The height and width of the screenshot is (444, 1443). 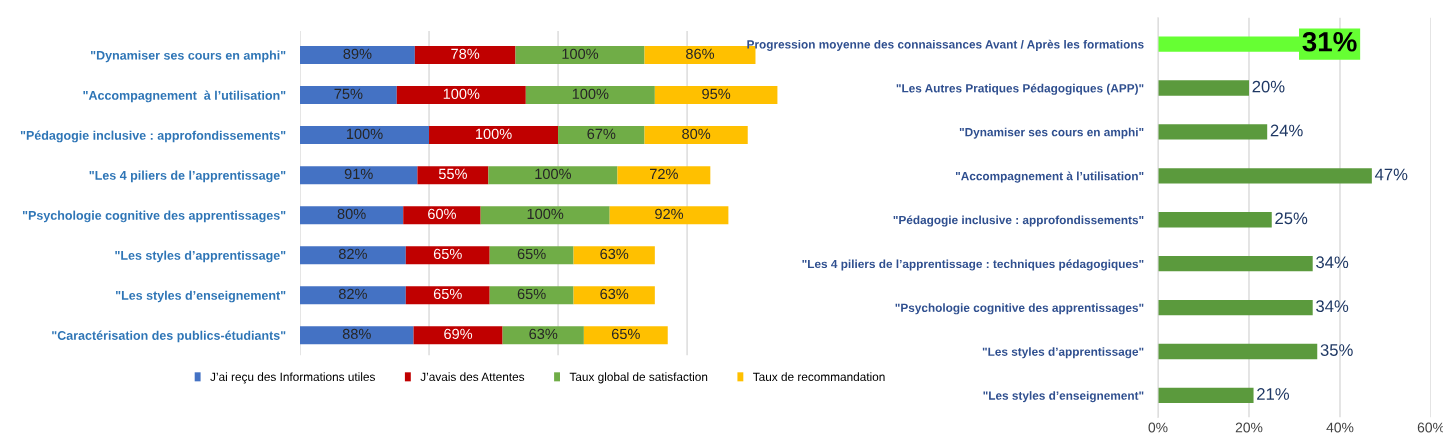 I want to click on data-label: 78%, so click(x=465, y=53).